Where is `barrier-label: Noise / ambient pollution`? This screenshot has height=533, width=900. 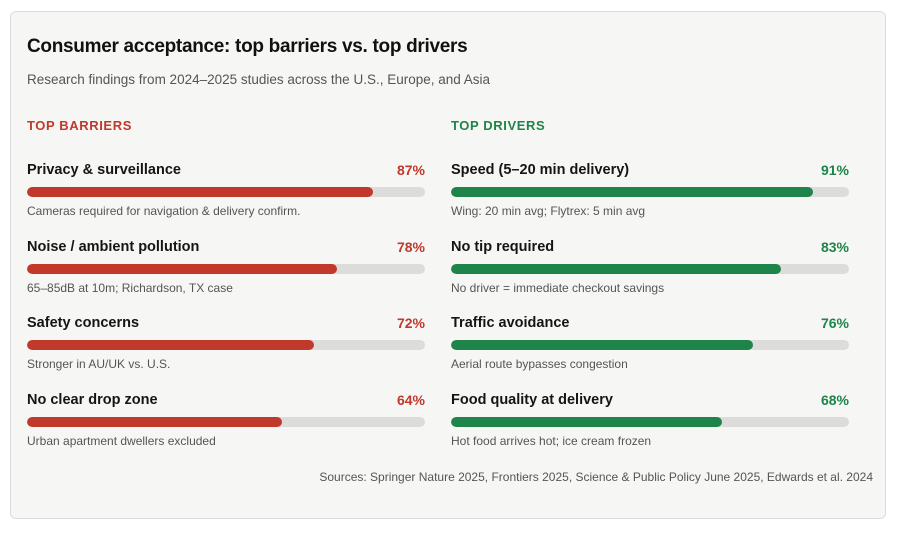 barrier-label: Noise / ambient pollution is located at coordinates (113, 246).